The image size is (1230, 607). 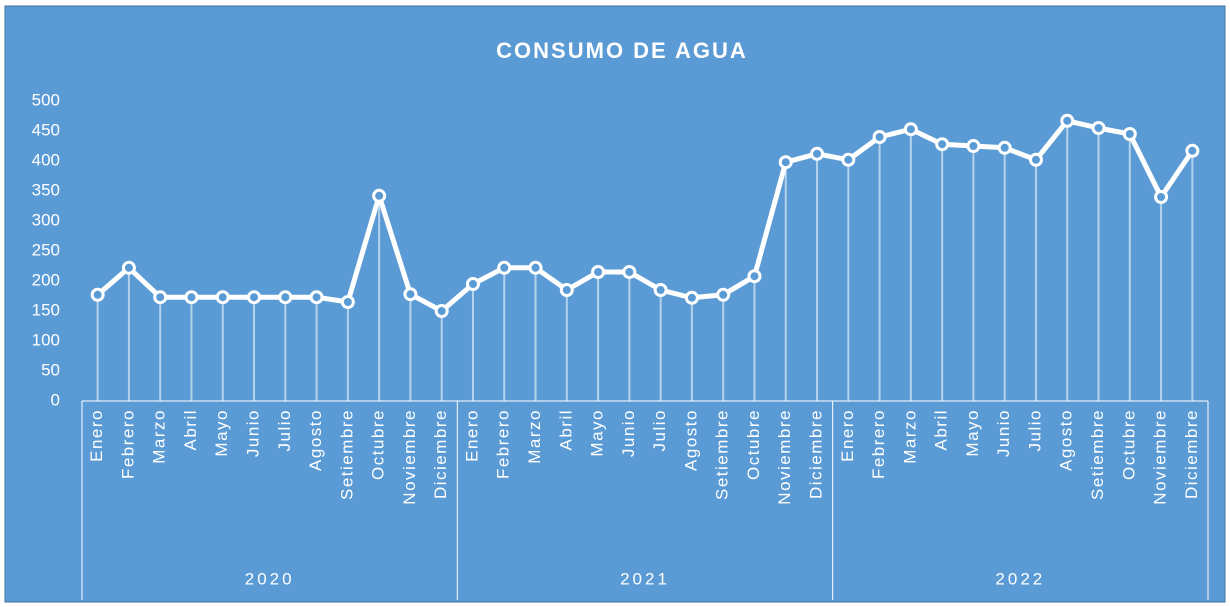 I want to click on group-label: 2022, so click(x=1020, y=578).